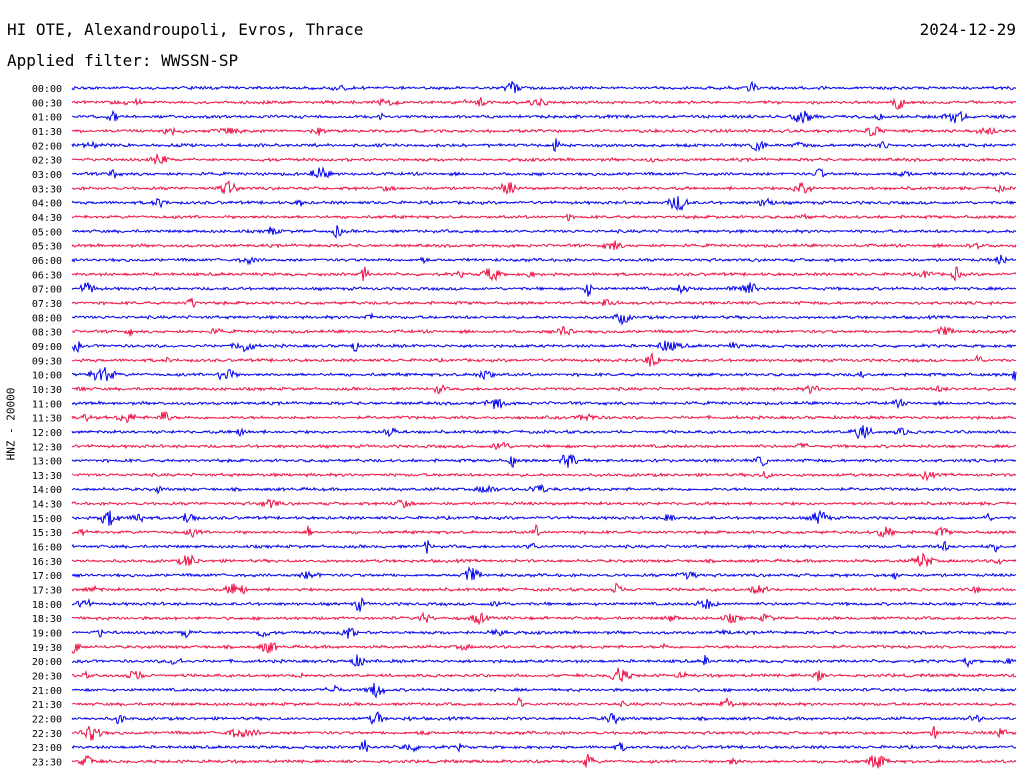  Describe the element at coordinates (47, 404) in the screenshot. I see `row-time-label: 11:00` at that location.